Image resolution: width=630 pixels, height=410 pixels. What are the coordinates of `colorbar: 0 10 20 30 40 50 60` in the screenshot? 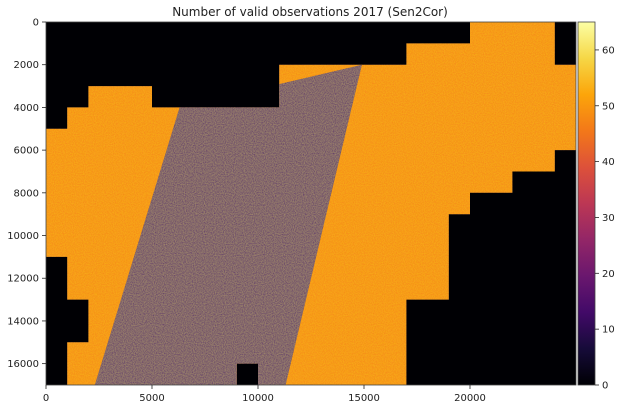 It's located at (596, 206).